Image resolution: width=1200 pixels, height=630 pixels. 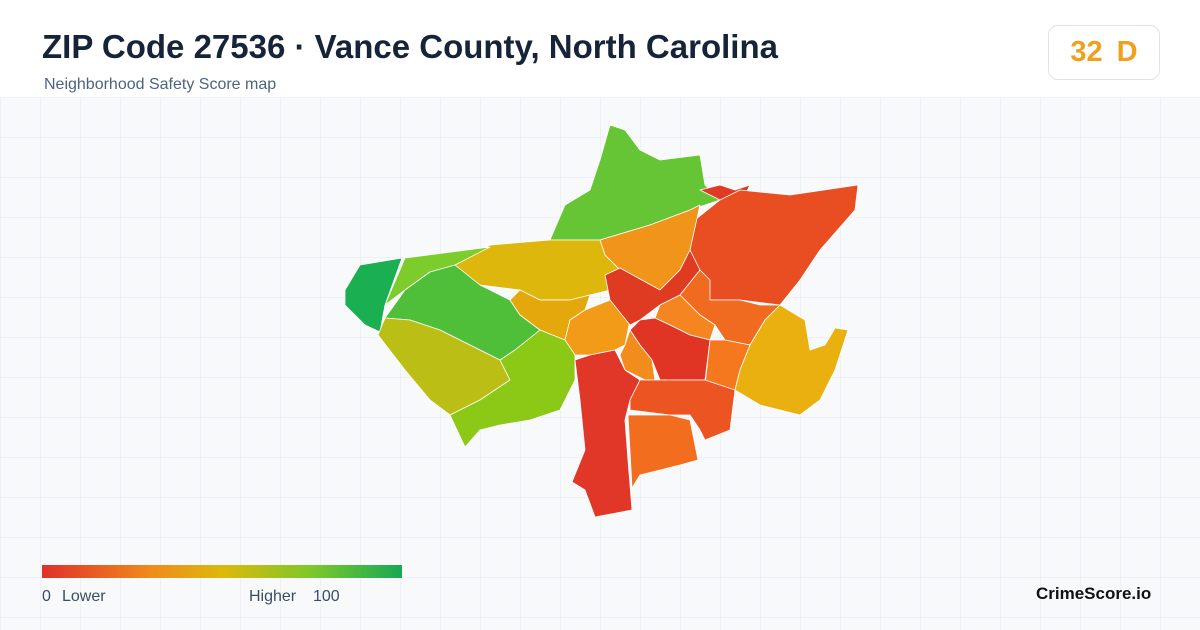 I want to click on legend-gradient, so click(x=222, y=571).